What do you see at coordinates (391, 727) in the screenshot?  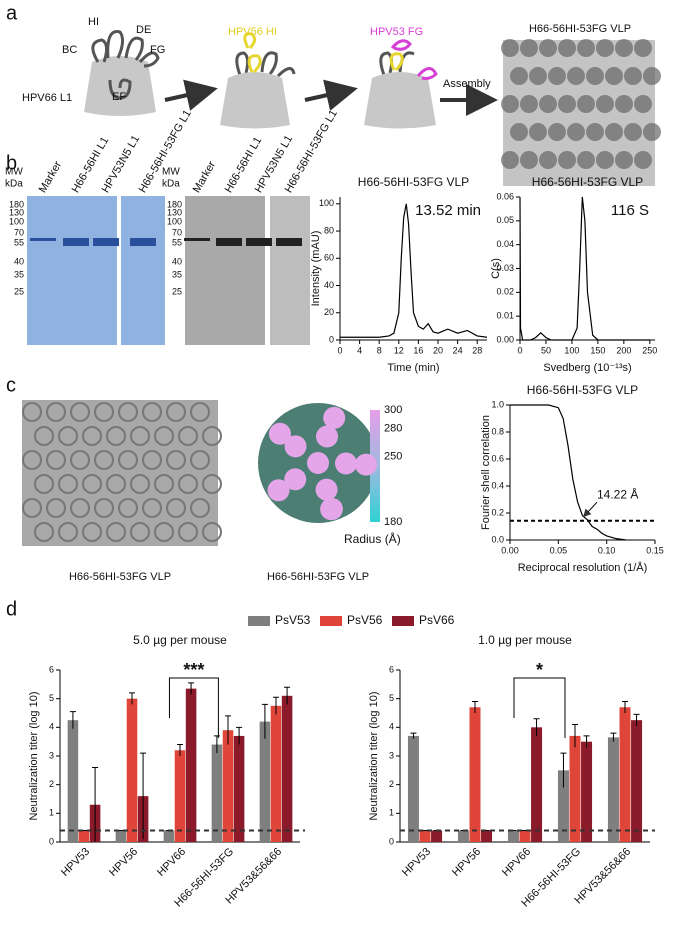 I see `y-tick-label: 4` at bounding box center [391, 727].